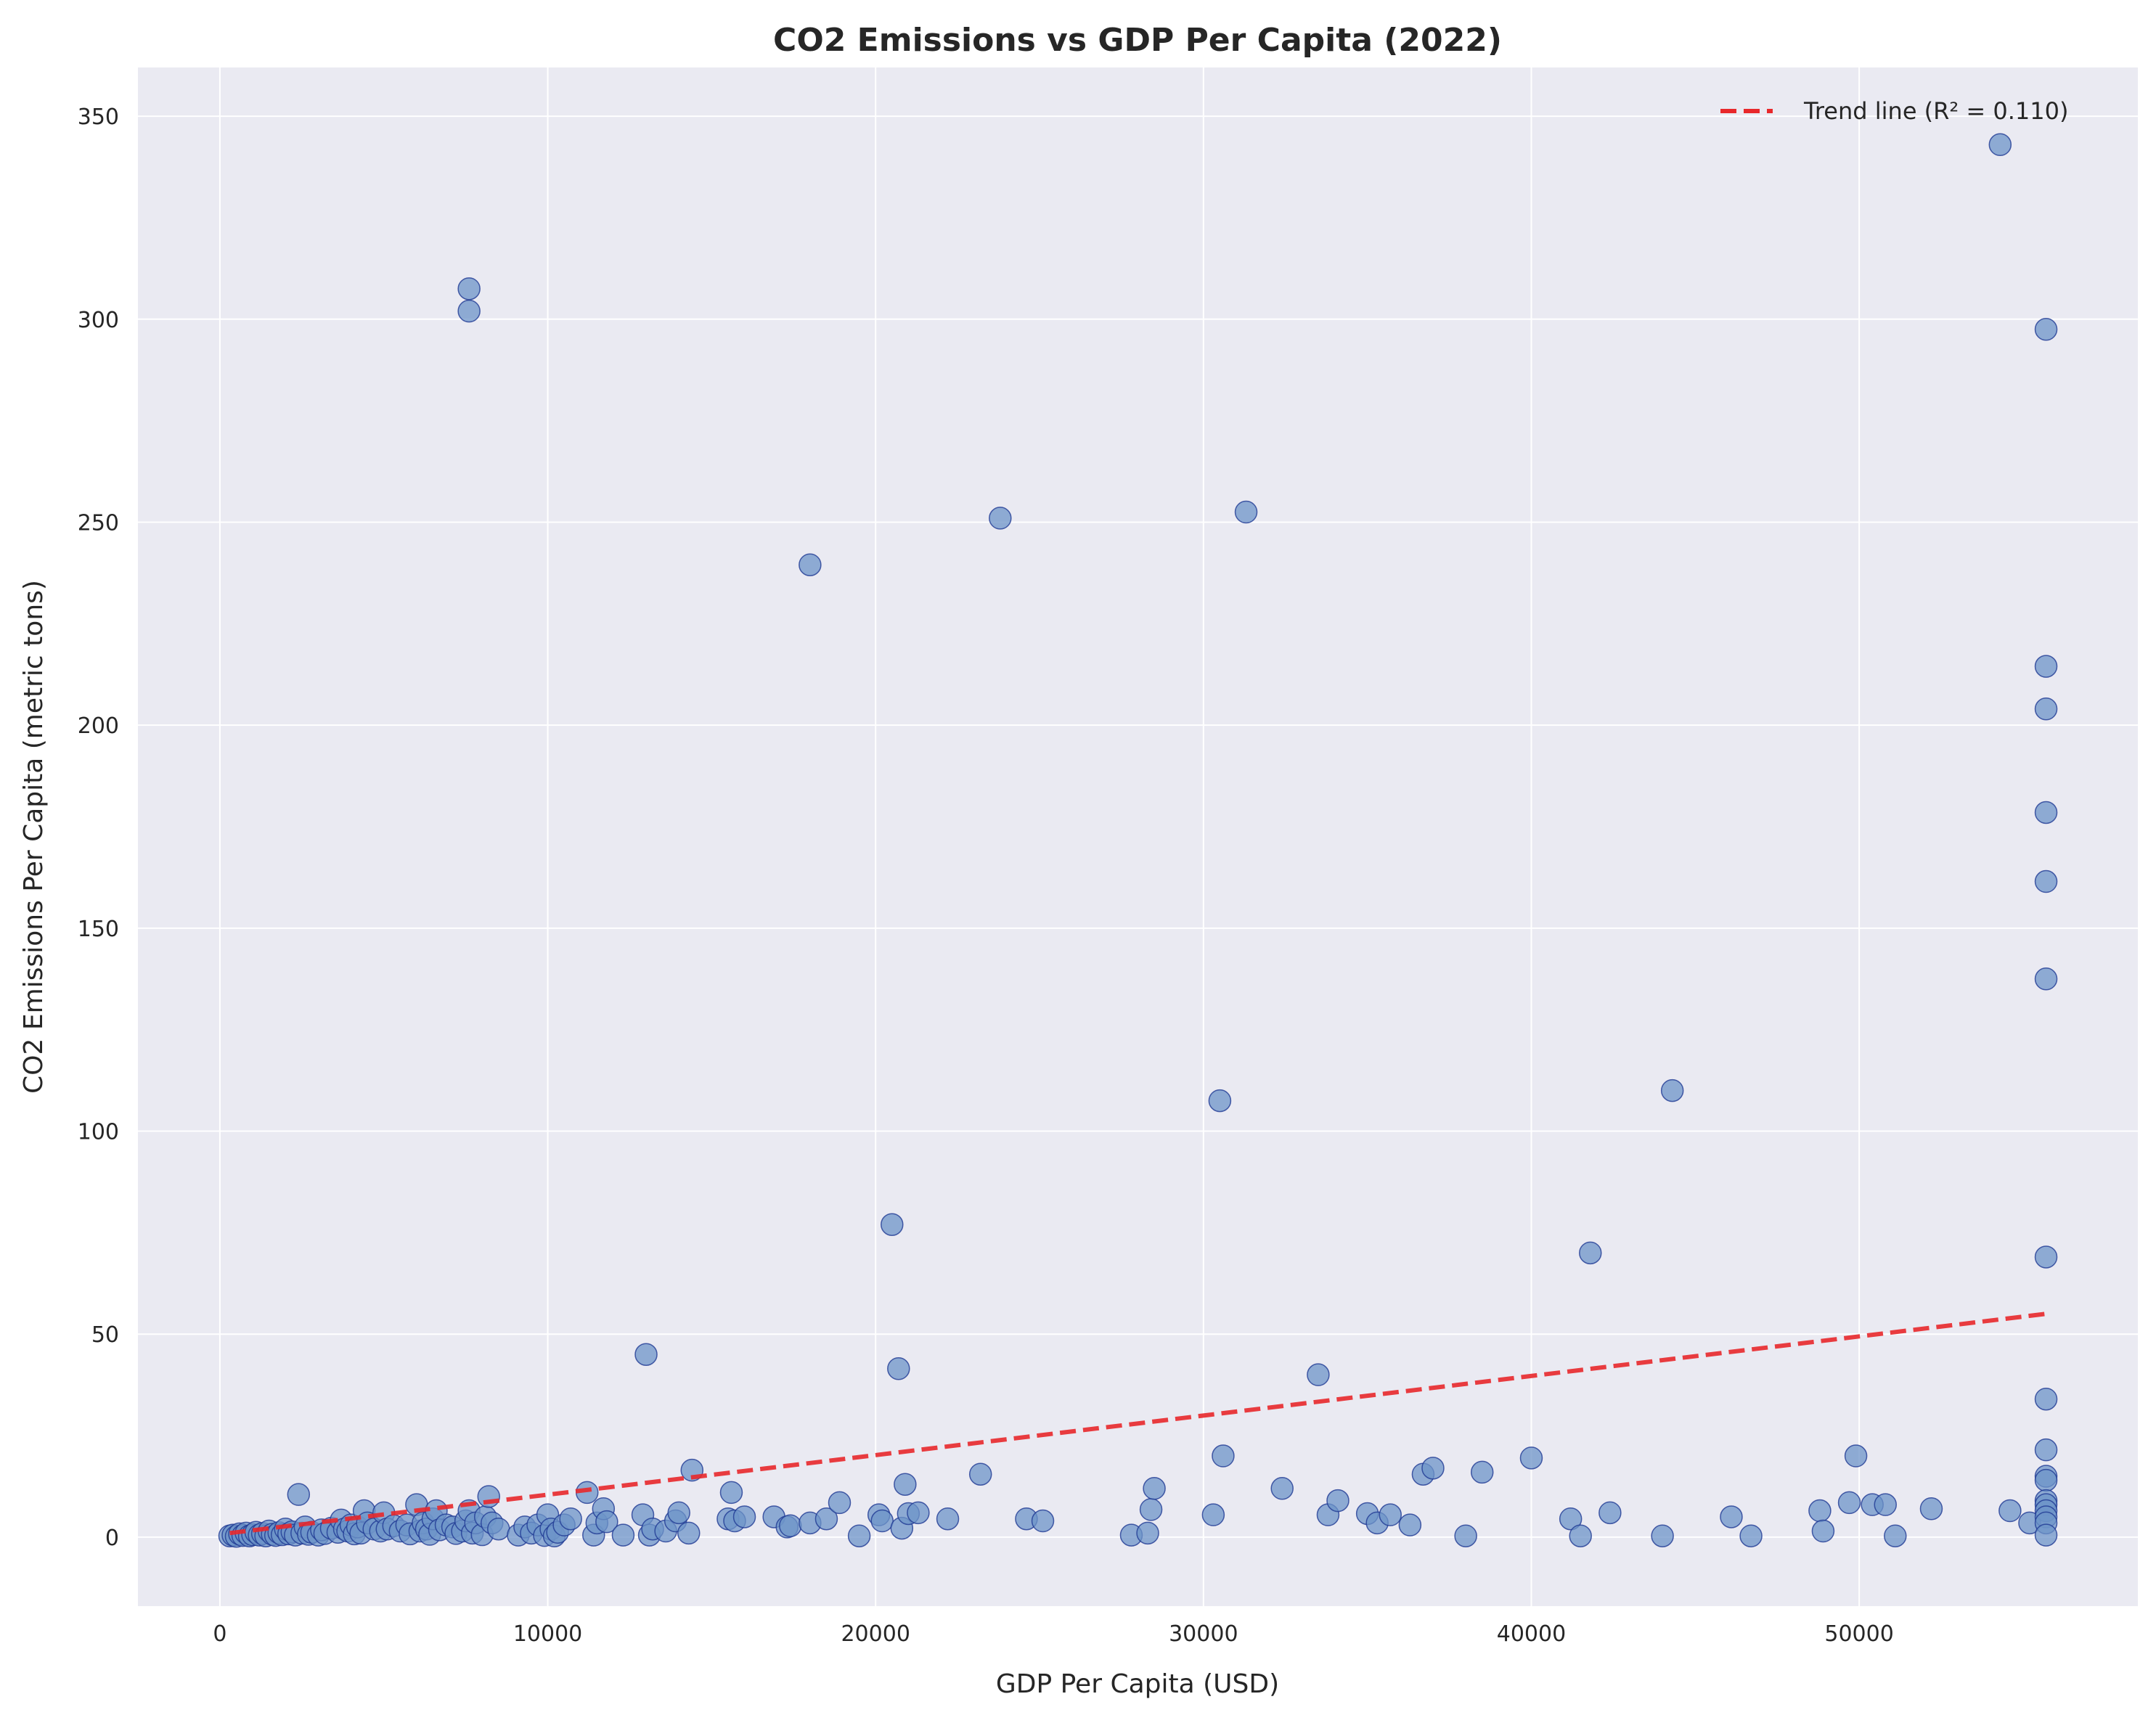  I want to click on x-axis-label: GDP Per Capita (USD), so click(1138, 1684).